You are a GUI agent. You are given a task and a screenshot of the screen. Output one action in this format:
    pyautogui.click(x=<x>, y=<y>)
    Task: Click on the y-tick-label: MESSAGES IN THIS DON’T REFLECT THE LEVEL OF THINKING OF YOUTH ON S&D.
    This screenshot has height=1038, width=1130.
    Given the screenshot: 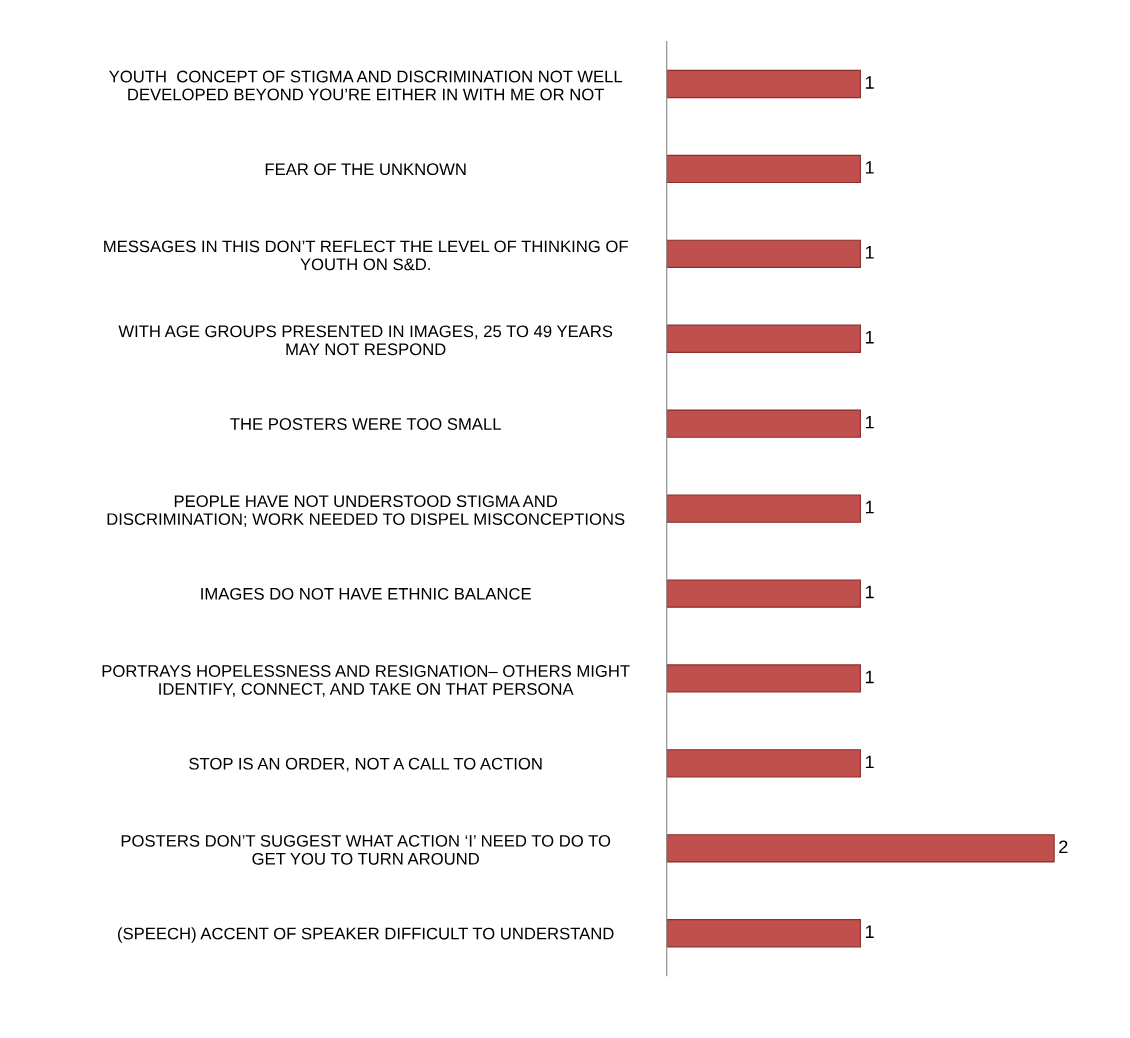 What is the action you would take?
    pyautogui.click(x=366, y=255)
    